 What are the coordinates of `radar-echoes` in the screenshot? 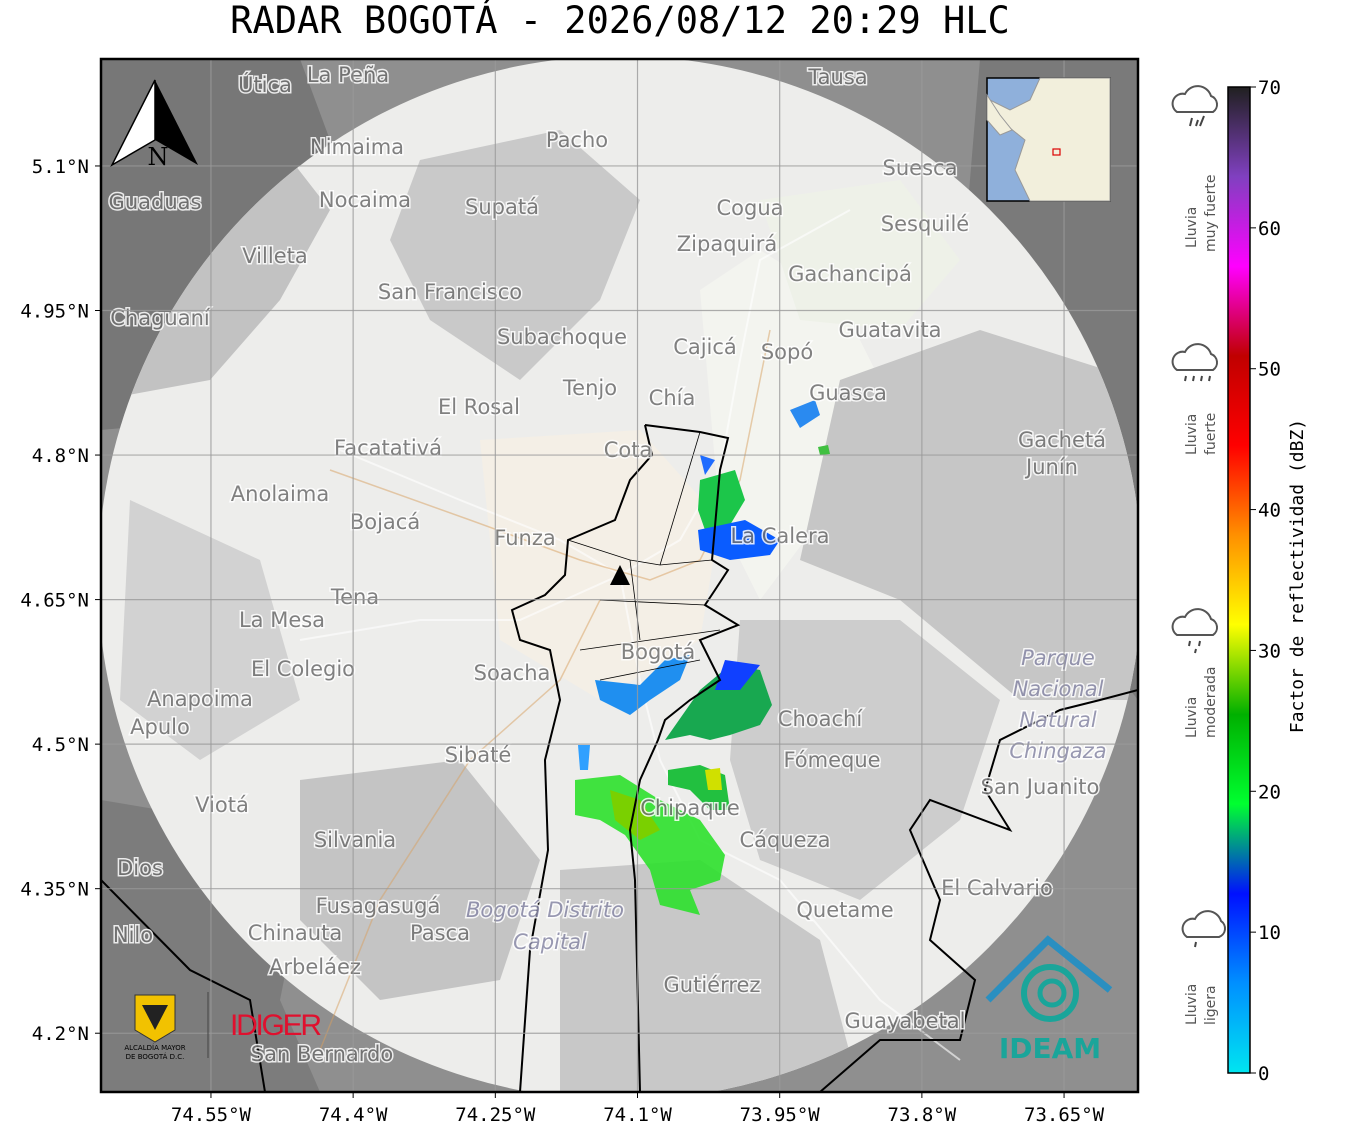 It's located at (702, 657).